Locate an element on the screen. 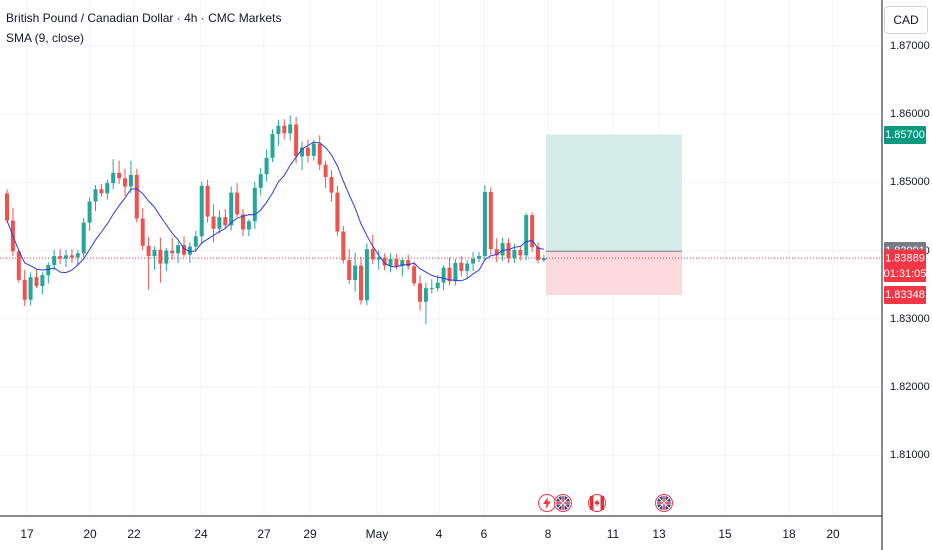  bar-countdown-tag: 01:31:05 is located at coordinates (905, 274).